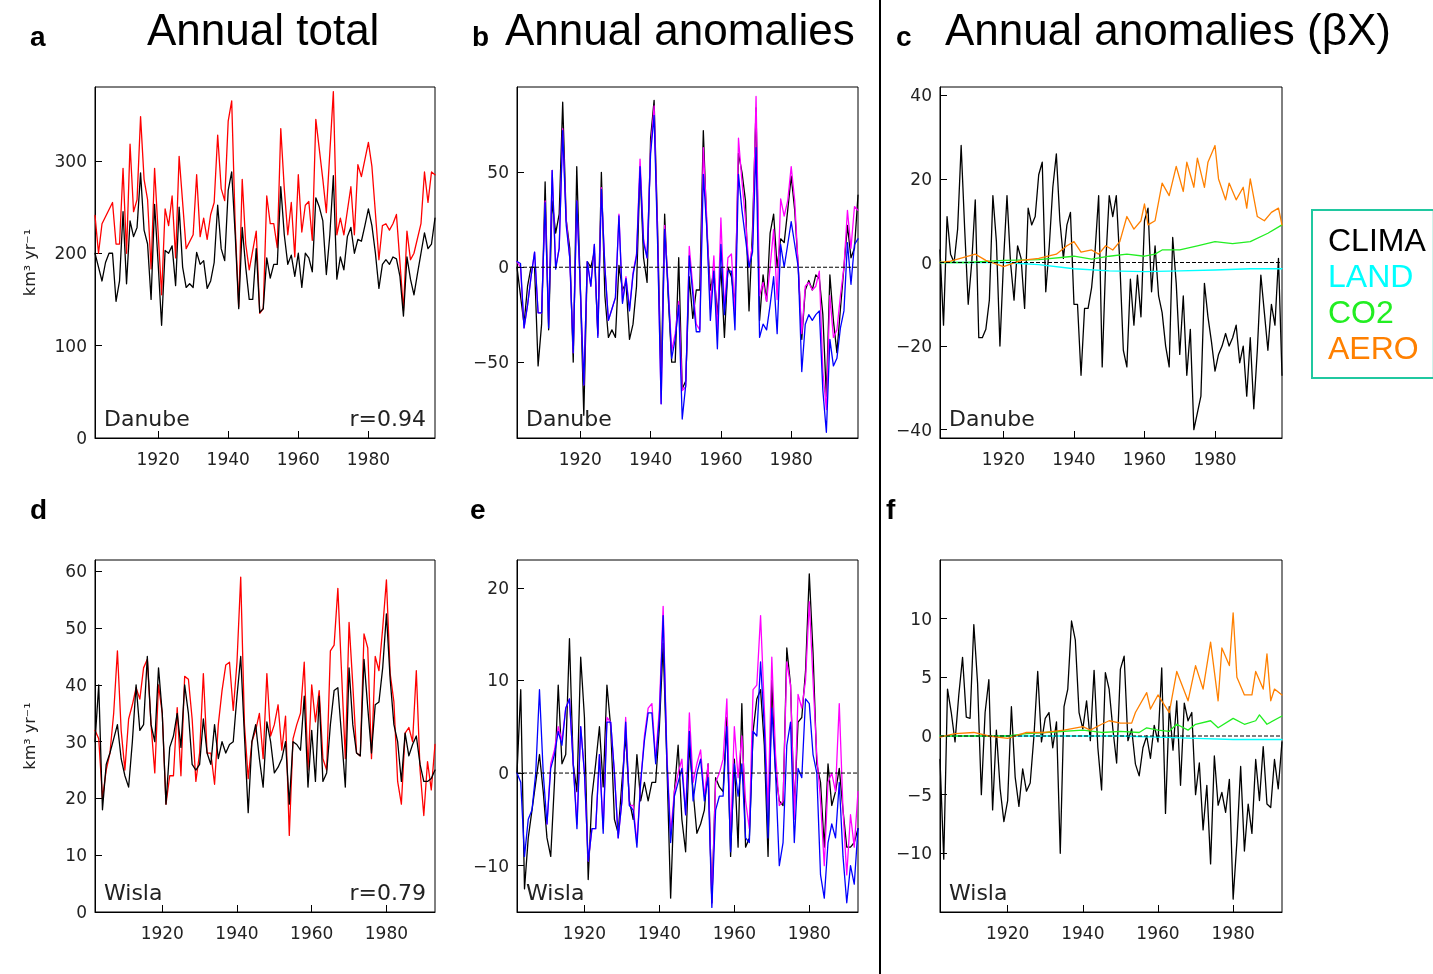 The height and width of the screenshot is (974, 1433). Describe the element at coordinates (1377, 240) in the screenshot. I see `series-label: CLIMA` at that location.